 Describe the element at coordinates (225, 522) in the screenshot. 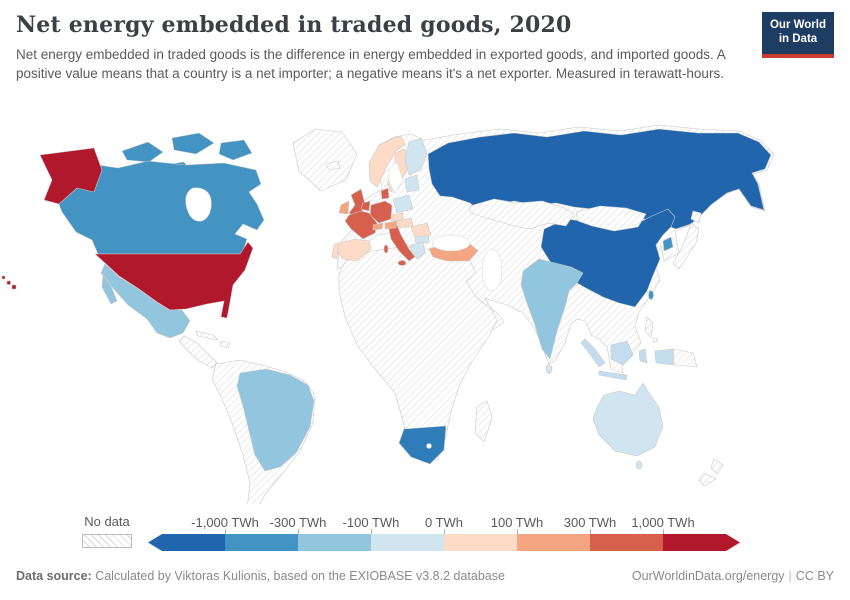

I see `legend-tick-label: -1,000 TWh` at that location.